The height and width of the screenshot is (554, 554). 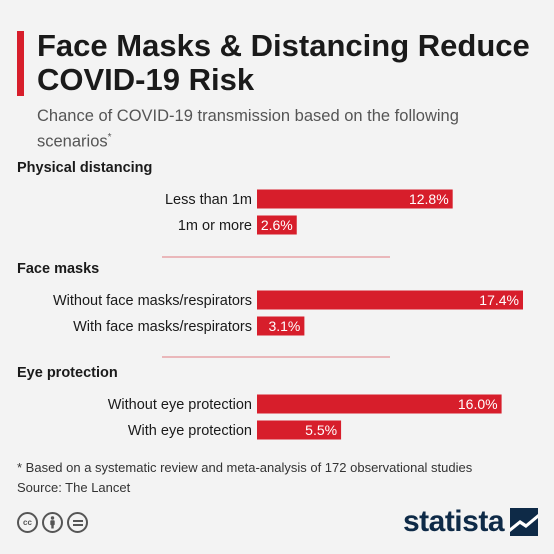 I want to click on category-label: Without face masks/respirators, so click(x=152, y=301).